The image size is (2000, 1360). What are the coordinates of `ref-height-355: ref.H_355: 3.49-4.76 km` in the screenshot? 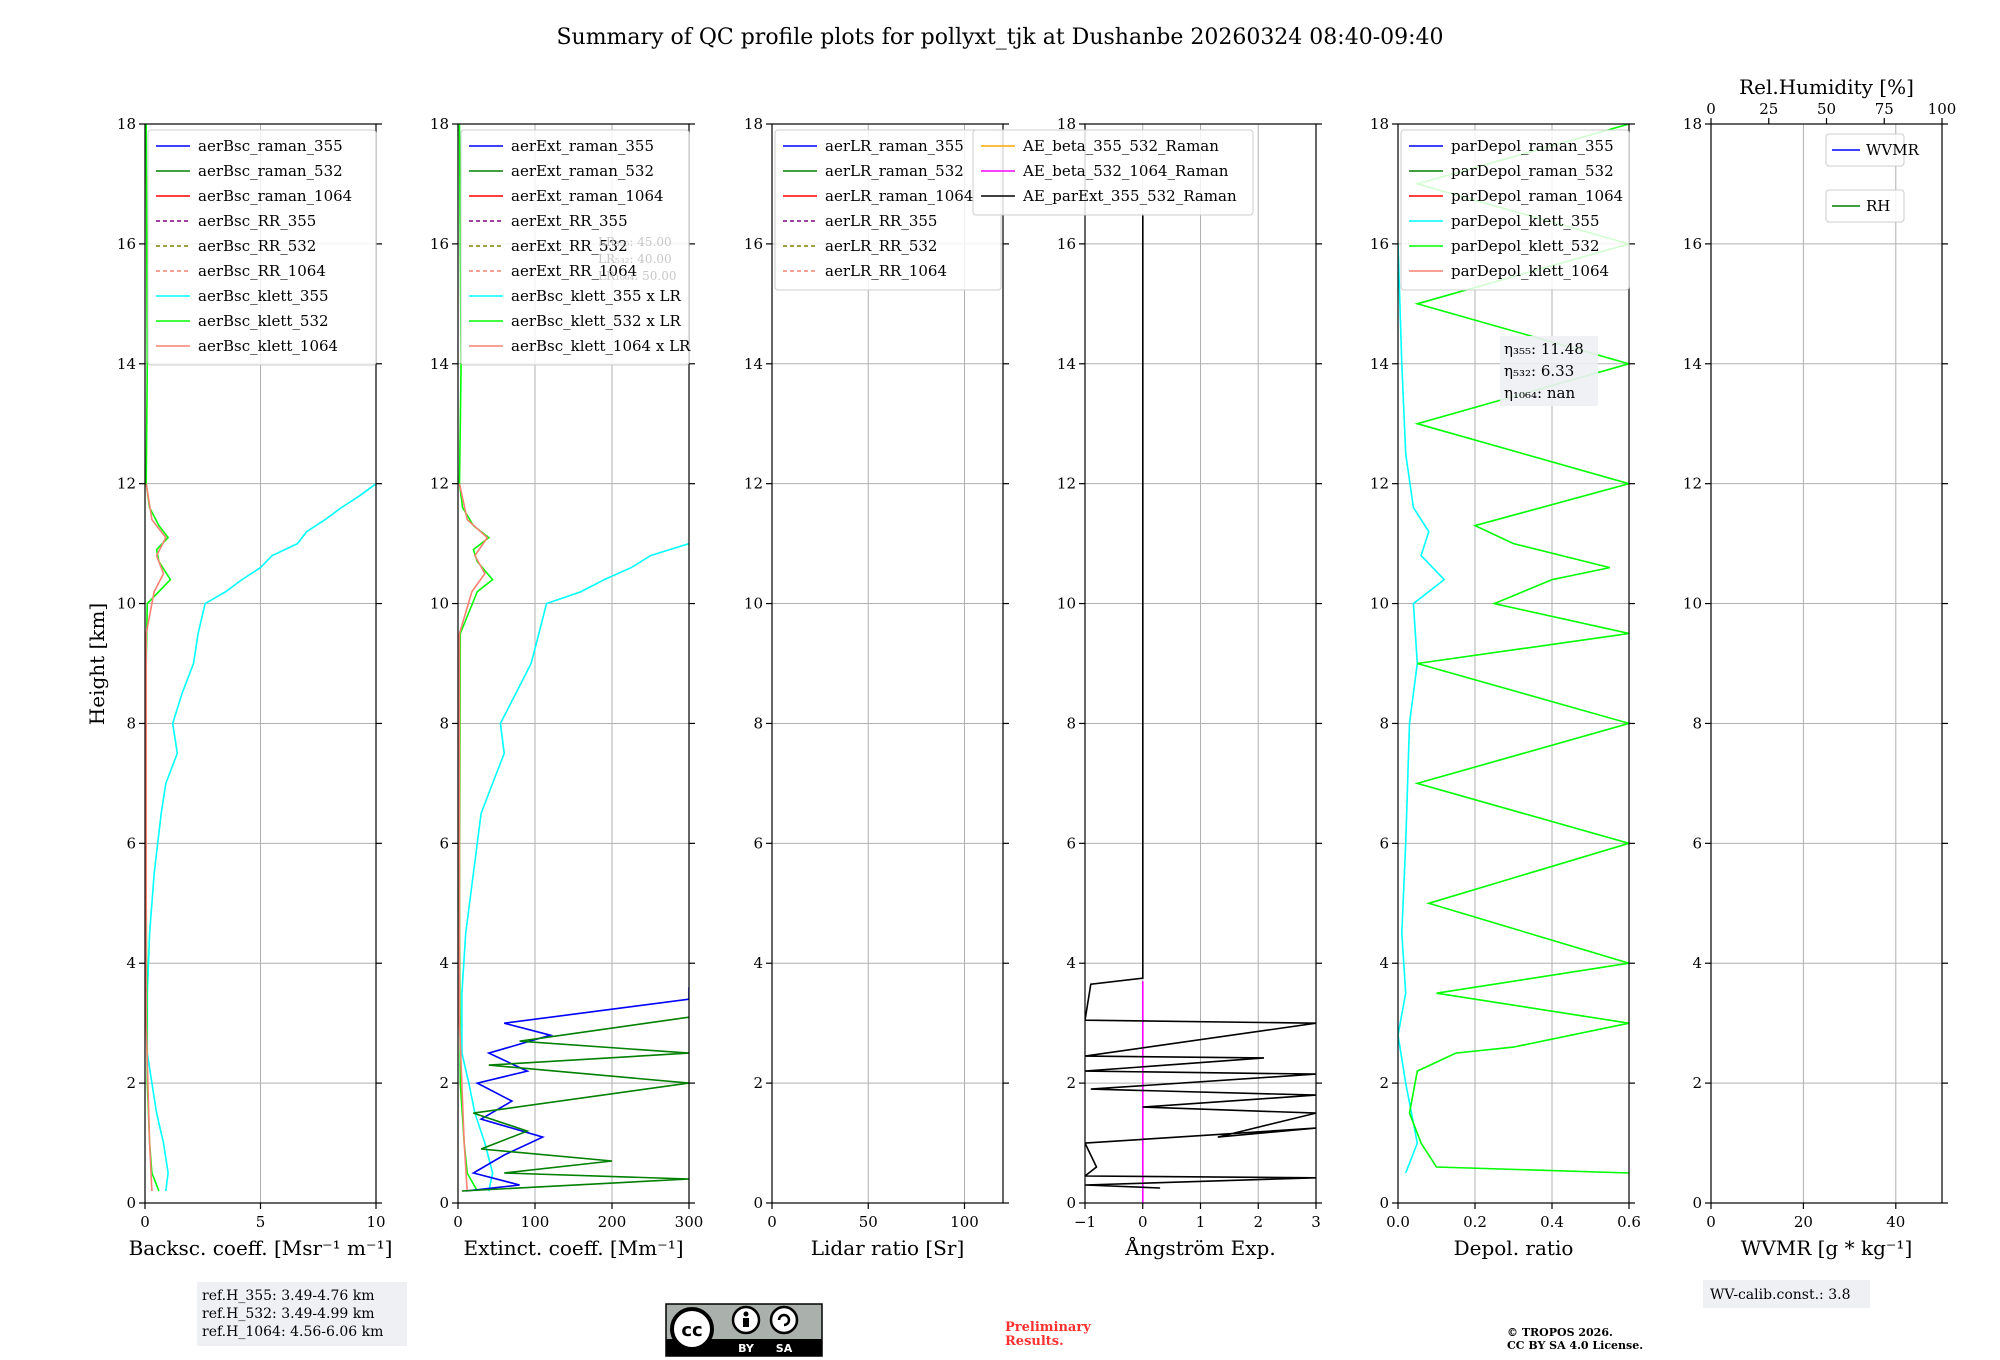 It's located at (288, 1296).